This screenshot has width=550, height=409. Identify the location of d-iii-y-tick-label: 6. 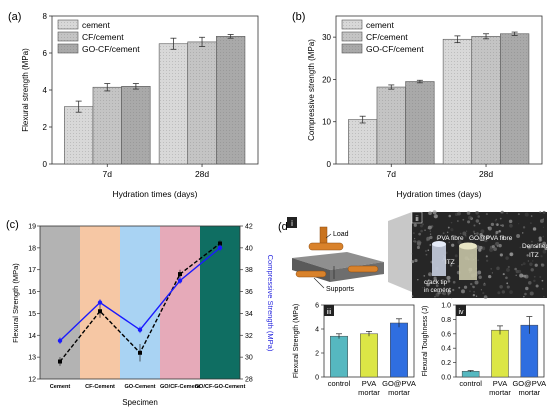
(317, 306).